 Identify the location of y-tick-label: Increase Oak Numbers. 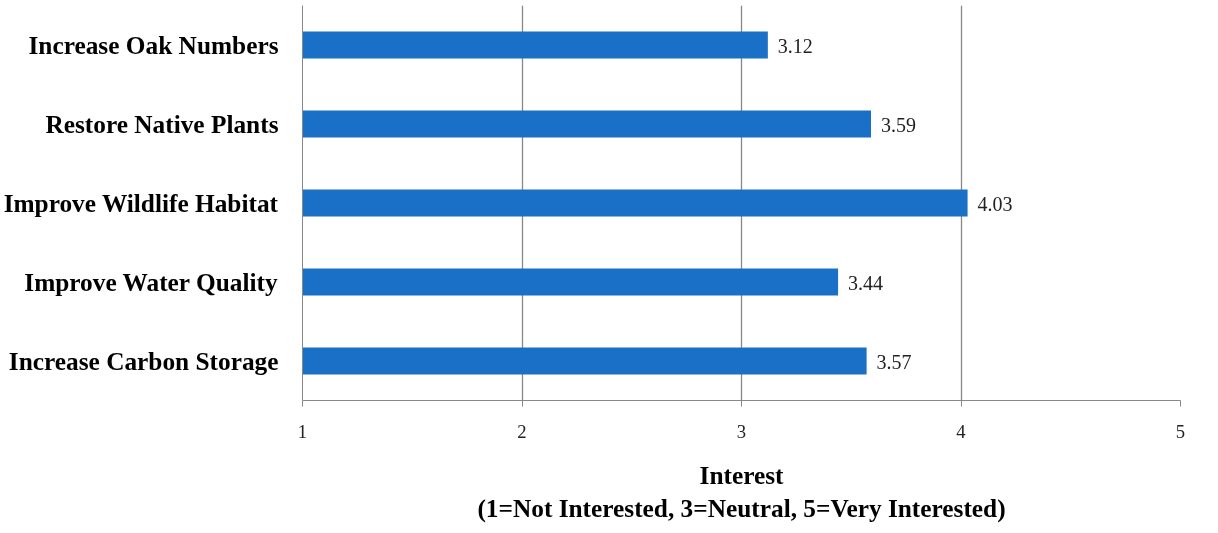
(153, 45).